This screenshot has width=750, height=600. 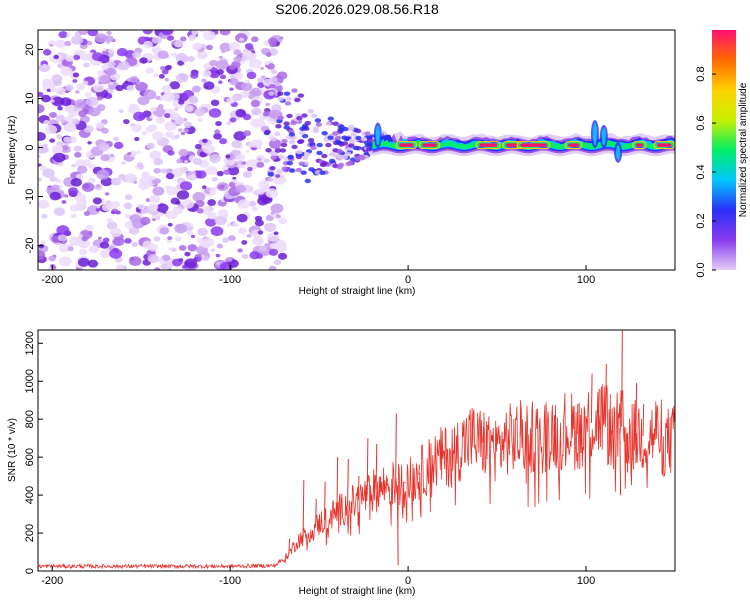 What do you see at coordinates (488, 145) in the screenshot?
I see `signal-peak` at bounding box center [488, 145].